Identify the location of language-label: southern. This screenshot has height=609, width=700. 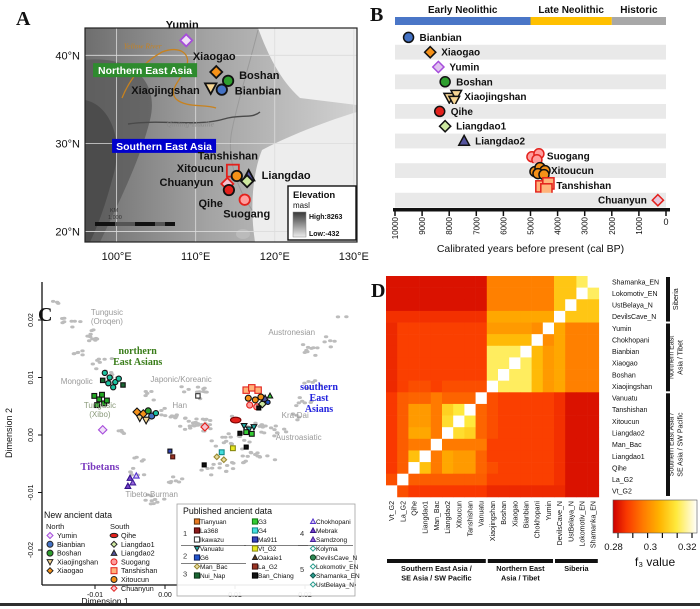
(319, 387).